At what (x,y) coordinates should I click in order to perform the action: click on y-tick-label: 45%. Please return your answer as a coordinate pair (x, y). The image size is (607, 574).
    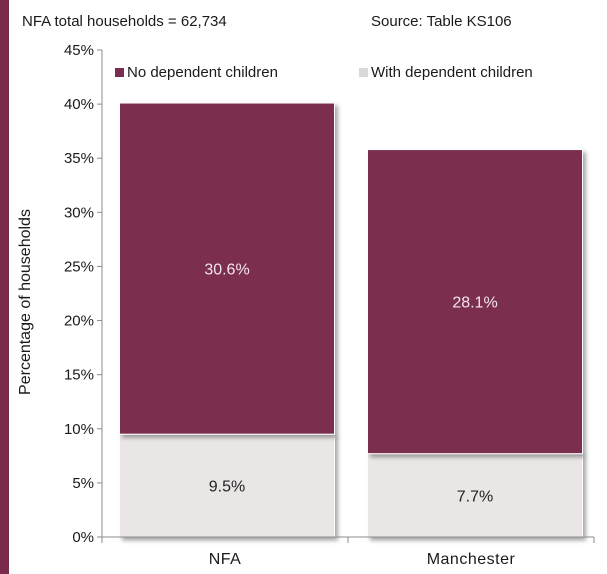
    Looking at the image, I should click on (79, 50).